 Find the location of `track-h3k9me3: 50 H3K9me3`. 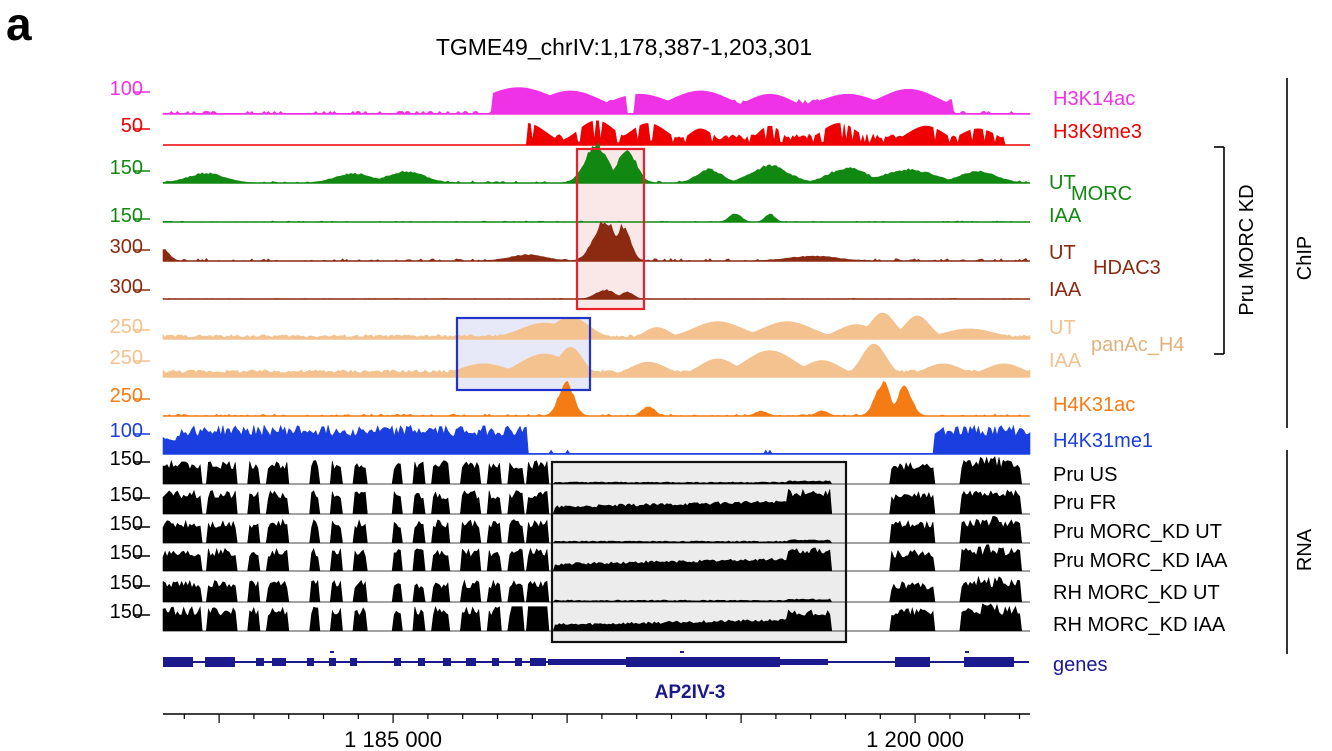

track-h3k9me3: 50 H3K9me3 is located at coordinates (631, 130).